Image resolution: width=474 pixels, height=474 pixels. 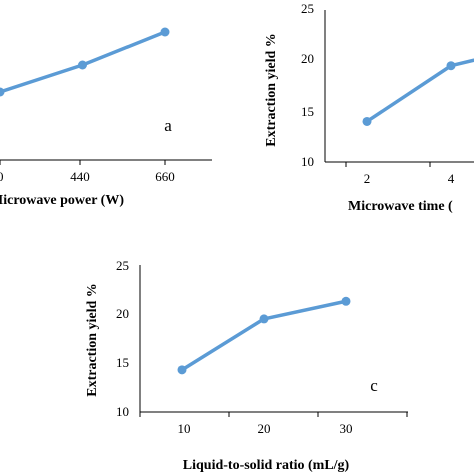 I want to click on x-tick-label: 660, so click(x=165, y=176).